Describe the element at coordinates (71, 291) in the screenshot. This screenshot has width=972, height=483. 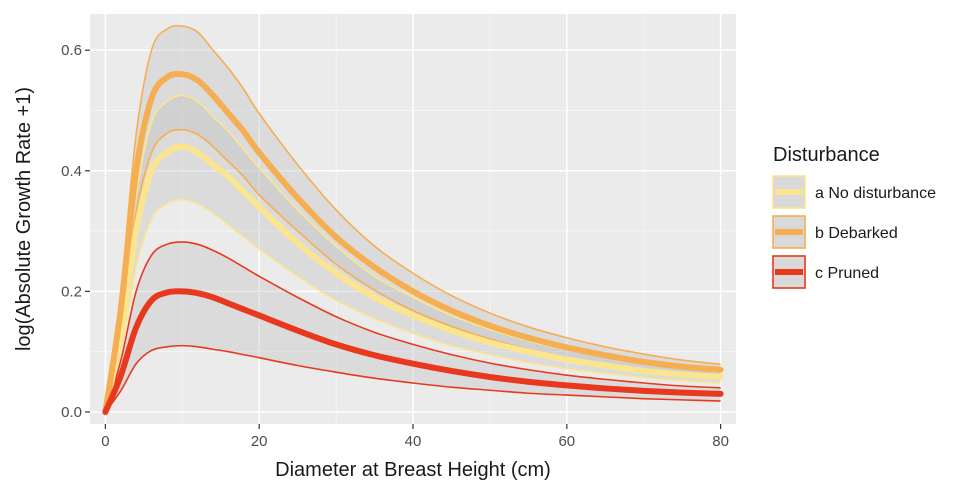
I see `y-tick-label: 0.2` at that location.